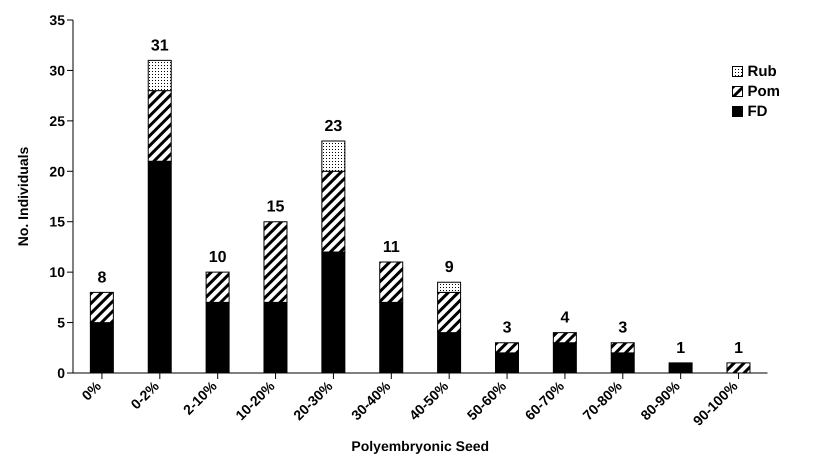 The height and width of the screenshot is (463, 833). I want to click on y-tick-label: 0, so click(61, 372).